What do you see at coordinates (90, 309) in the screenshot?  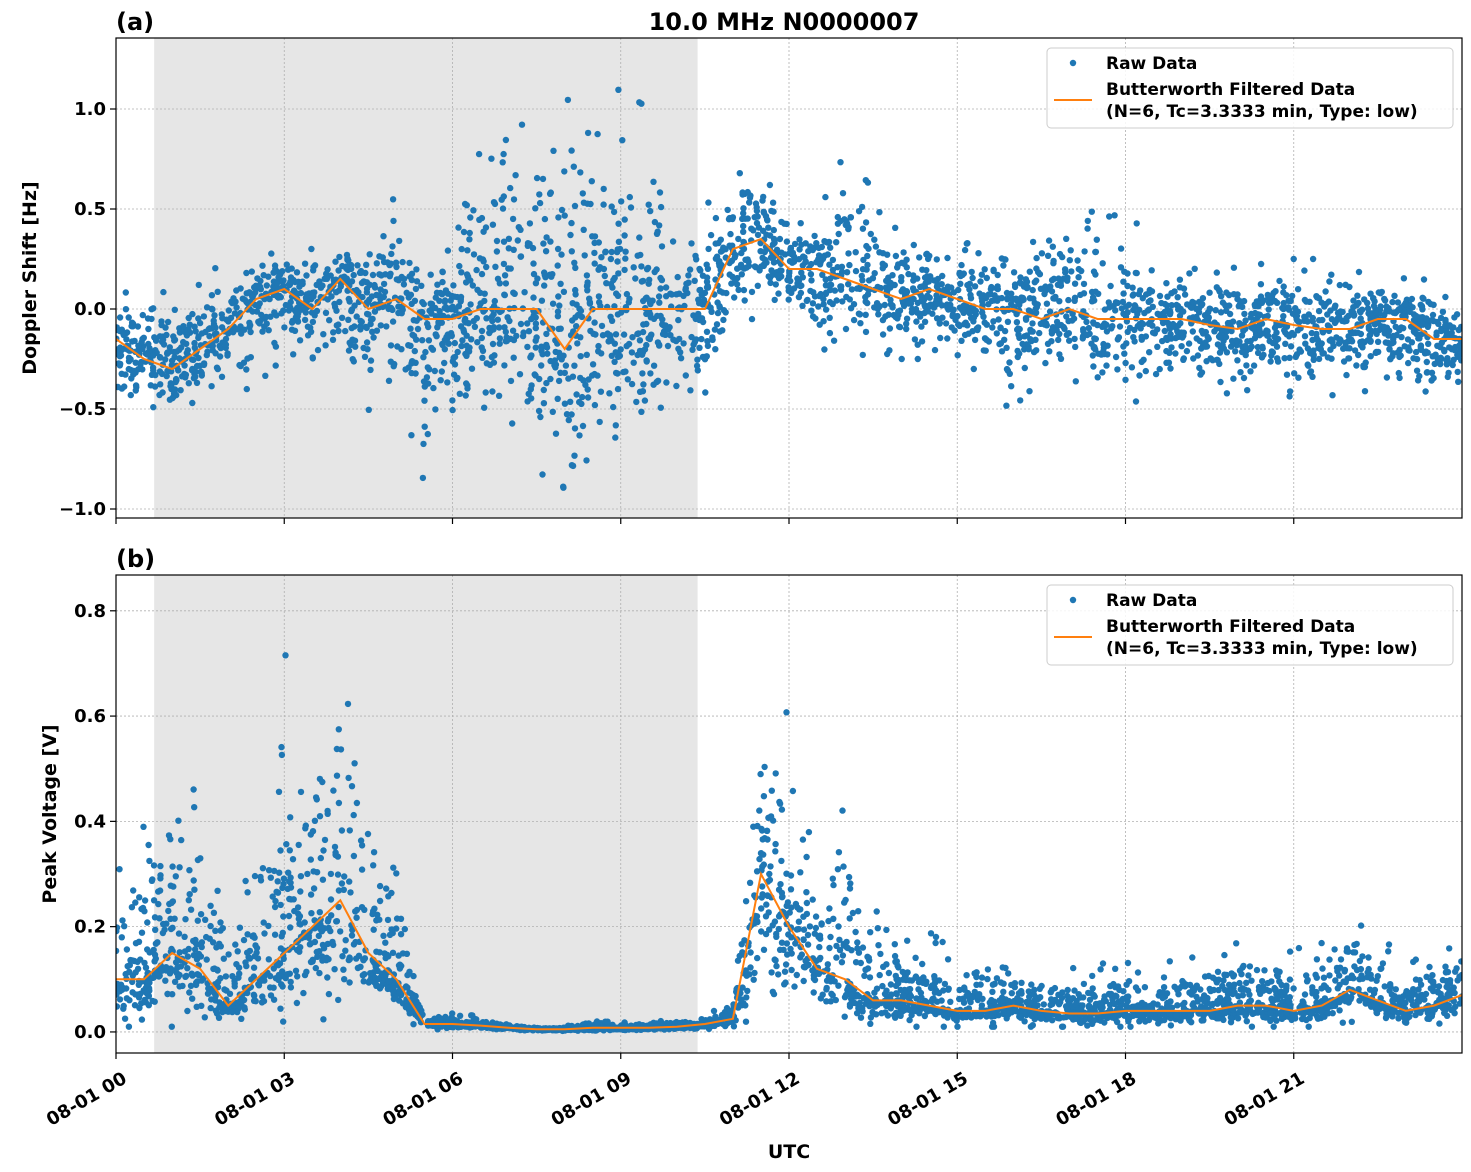 I see `y-tick-label: 0.0` at bounding box center [90, 309].